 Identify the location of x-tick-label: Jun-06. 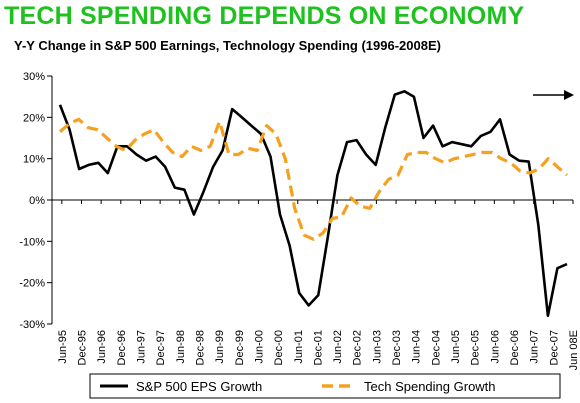
(495, 347).